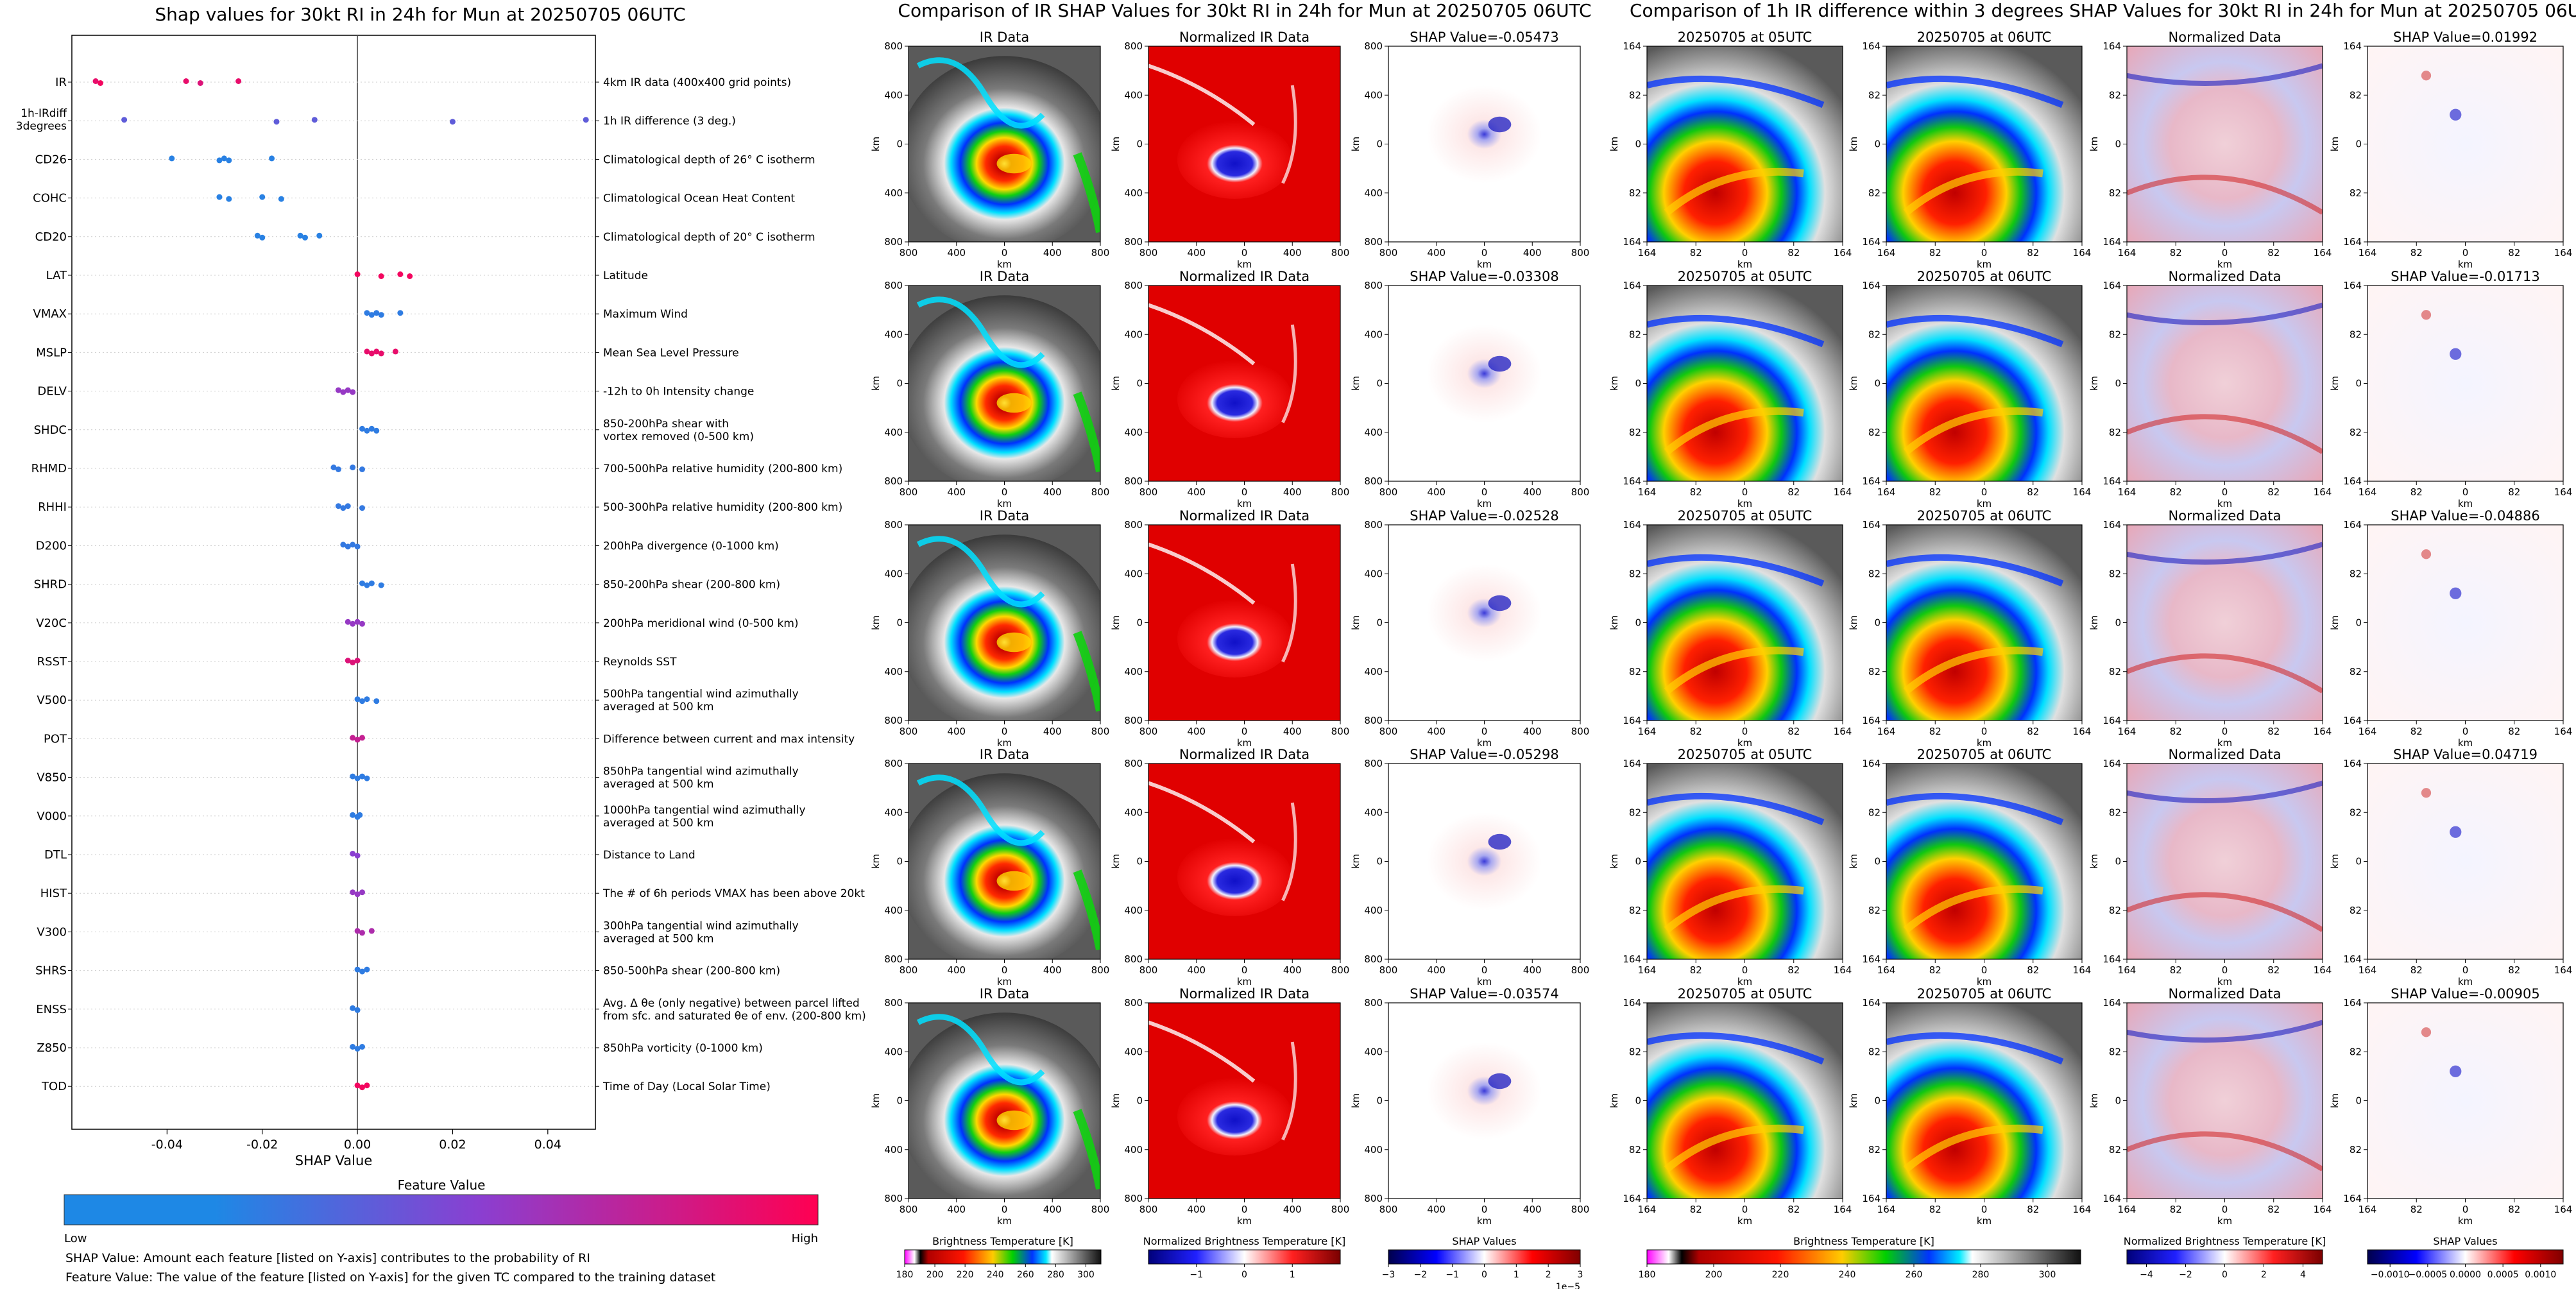 This screenshot has height=1289, width=2576. What do you see at coordinates (1635, 1051) in the screenshot?
I see `y-tick-label: 82` at bounding box center [1635, 1051].